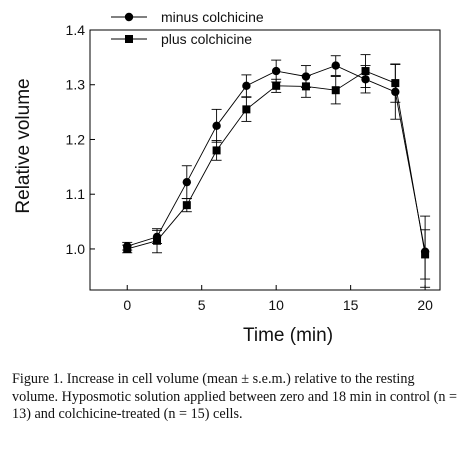 The height and width of the screenshot is (453, 469). What do you see at coordinates (76, 249) in the screenshot?
I see `y-tick-label: 1.0` at bounding box center [76, 249].